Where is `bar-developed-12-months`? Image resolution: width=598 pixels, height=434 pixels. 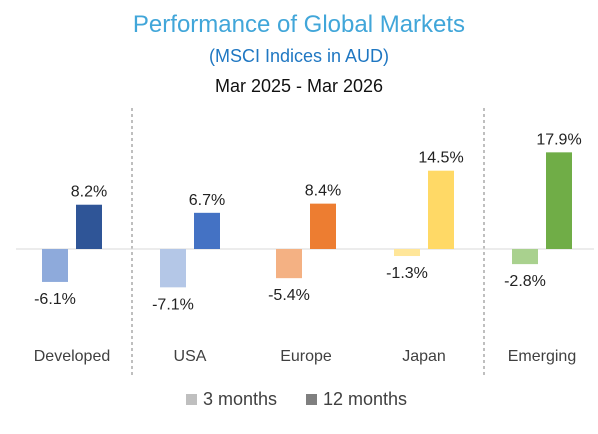 bar-developed-12-months is located at coordinates (89, 226).